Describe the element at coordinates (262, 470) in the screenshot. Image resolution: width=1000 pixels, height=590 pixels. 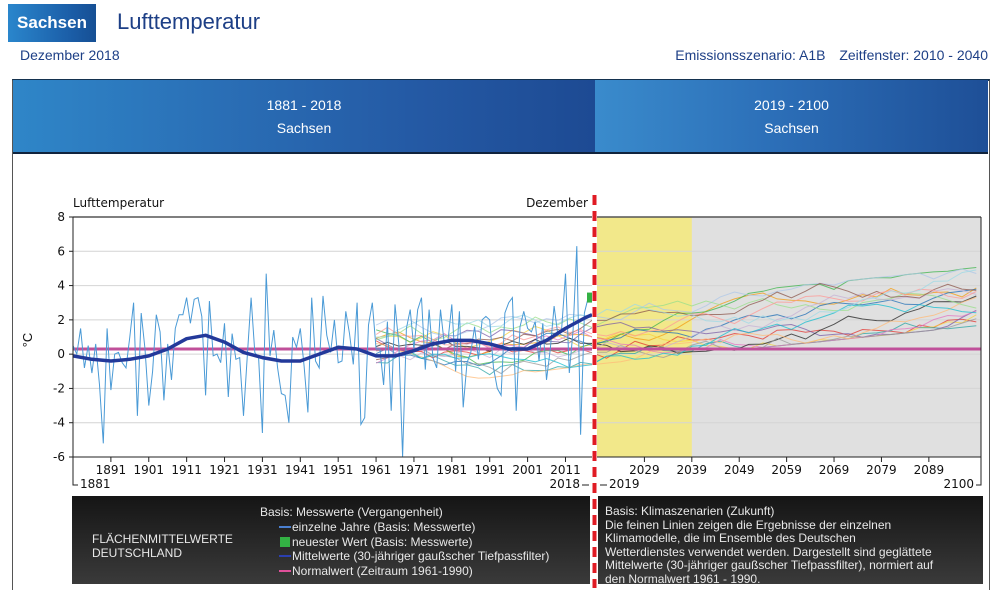
I see `x-tick-label: 1931` at that location.